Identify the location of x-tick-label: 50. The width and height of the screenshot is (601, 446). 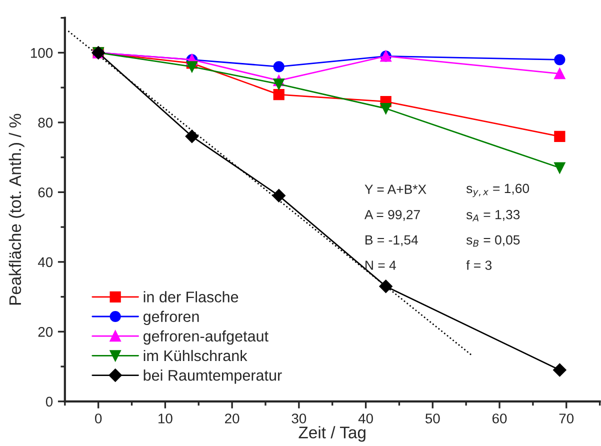
(432, 419).